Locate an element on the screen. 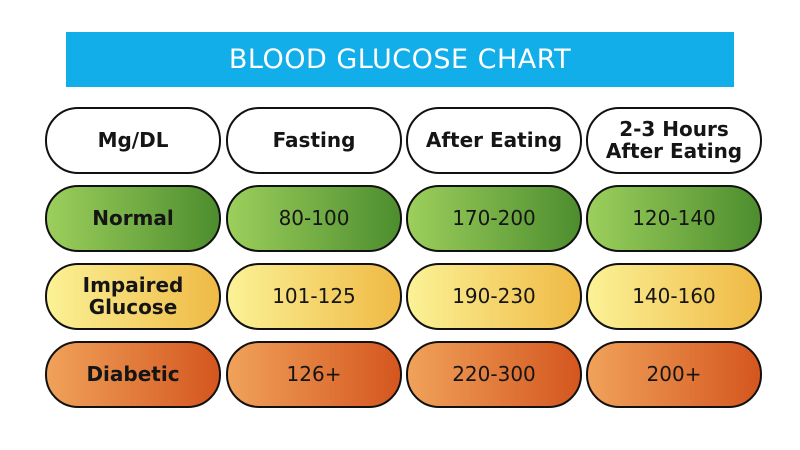 The width and height of the screenshot is (800, 450). row-label: Normal is located at coordinates (133, 218).